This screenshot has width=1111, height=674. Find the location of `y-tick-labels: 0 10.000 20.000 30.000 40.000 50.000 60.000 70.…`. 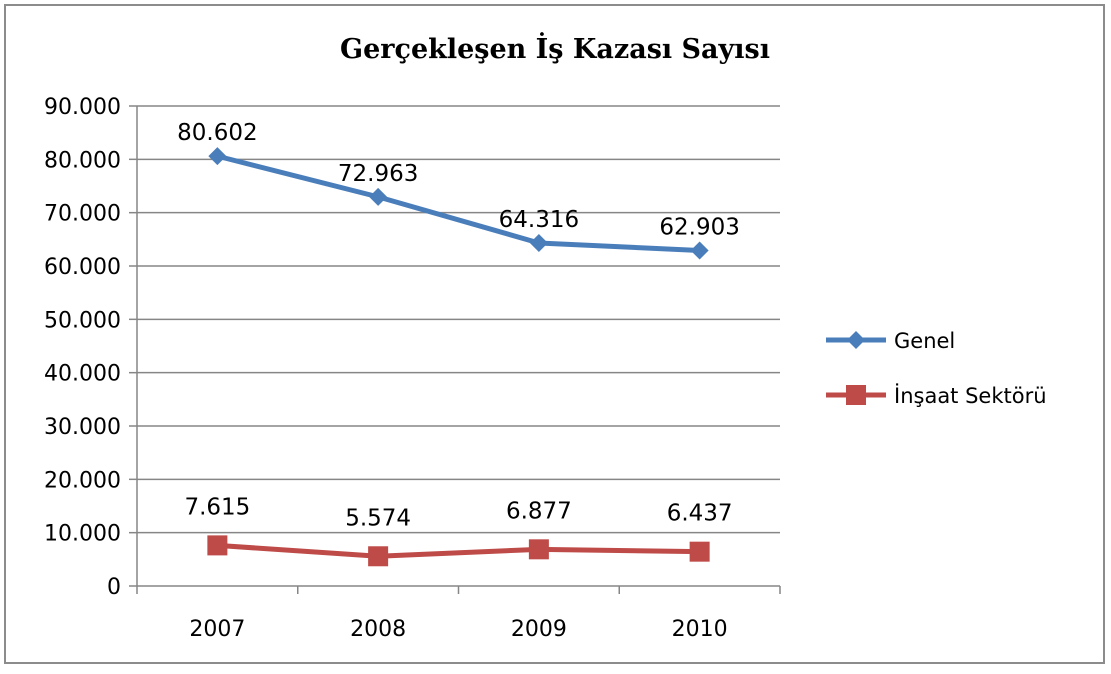

y-tick-labels: 0 10.000 20.000 30.000 40.000 50.000 60.000 70.… is located at coordinates (82, 347).